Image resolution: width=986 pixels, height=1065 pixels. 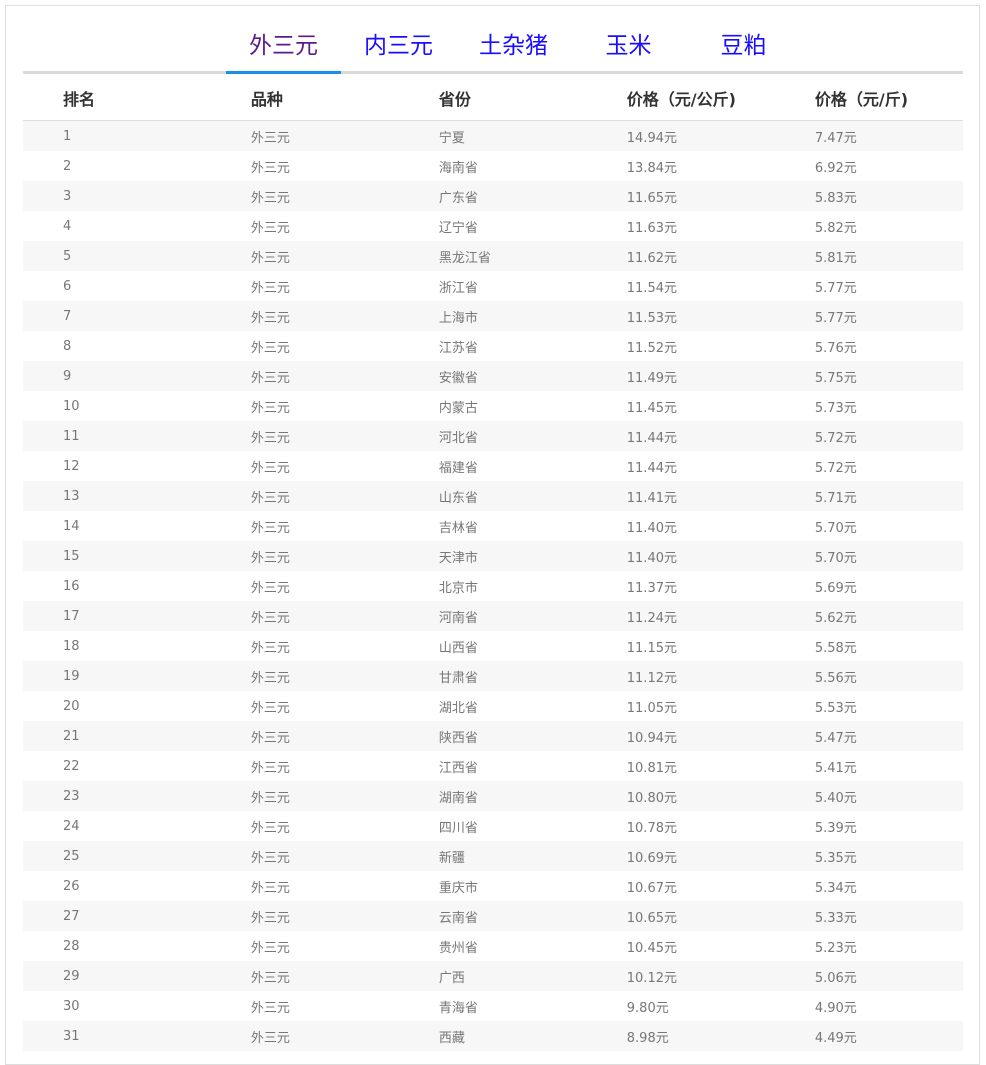 I want to click on table-cell: 贵州省, so click(x=458, y=948).